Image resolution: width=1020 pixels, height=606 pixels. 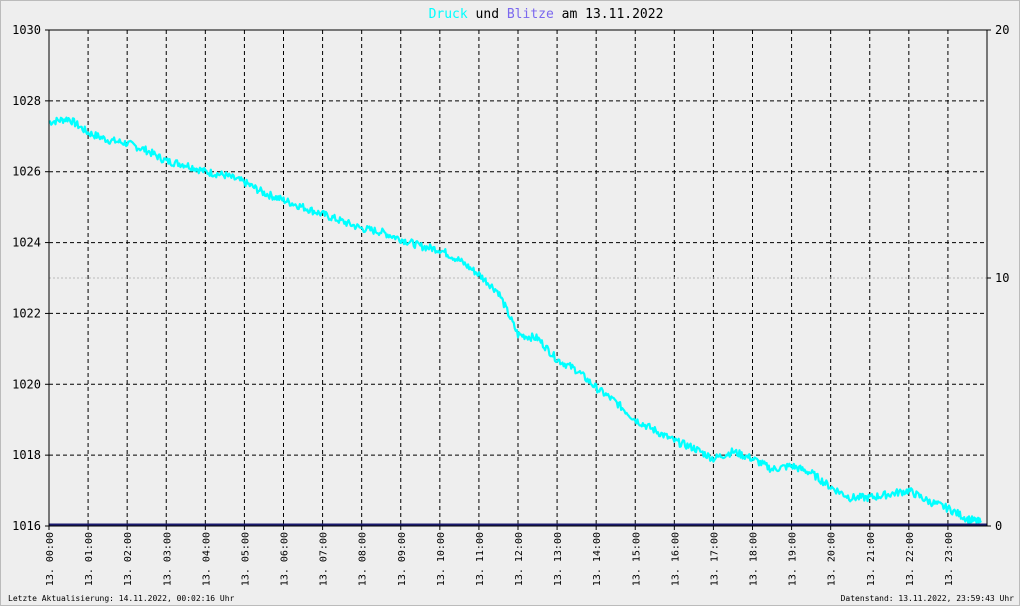 I want to click on x-tick-label: 13. 00:00, so click(x=50, y=559).